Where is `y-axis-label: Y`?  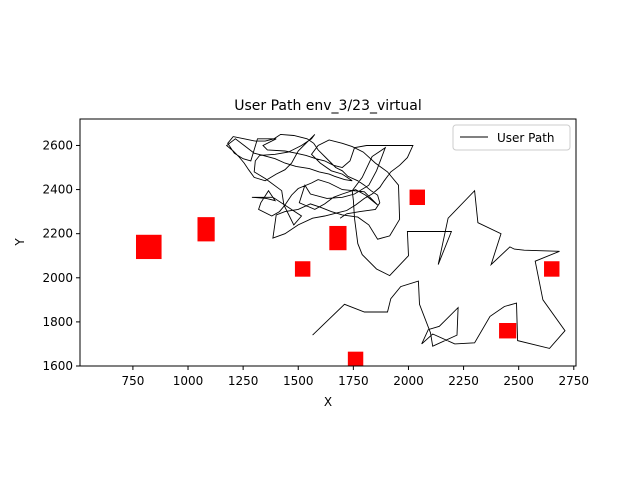
y-axis-label: Y is located at coordinates (20, 242).